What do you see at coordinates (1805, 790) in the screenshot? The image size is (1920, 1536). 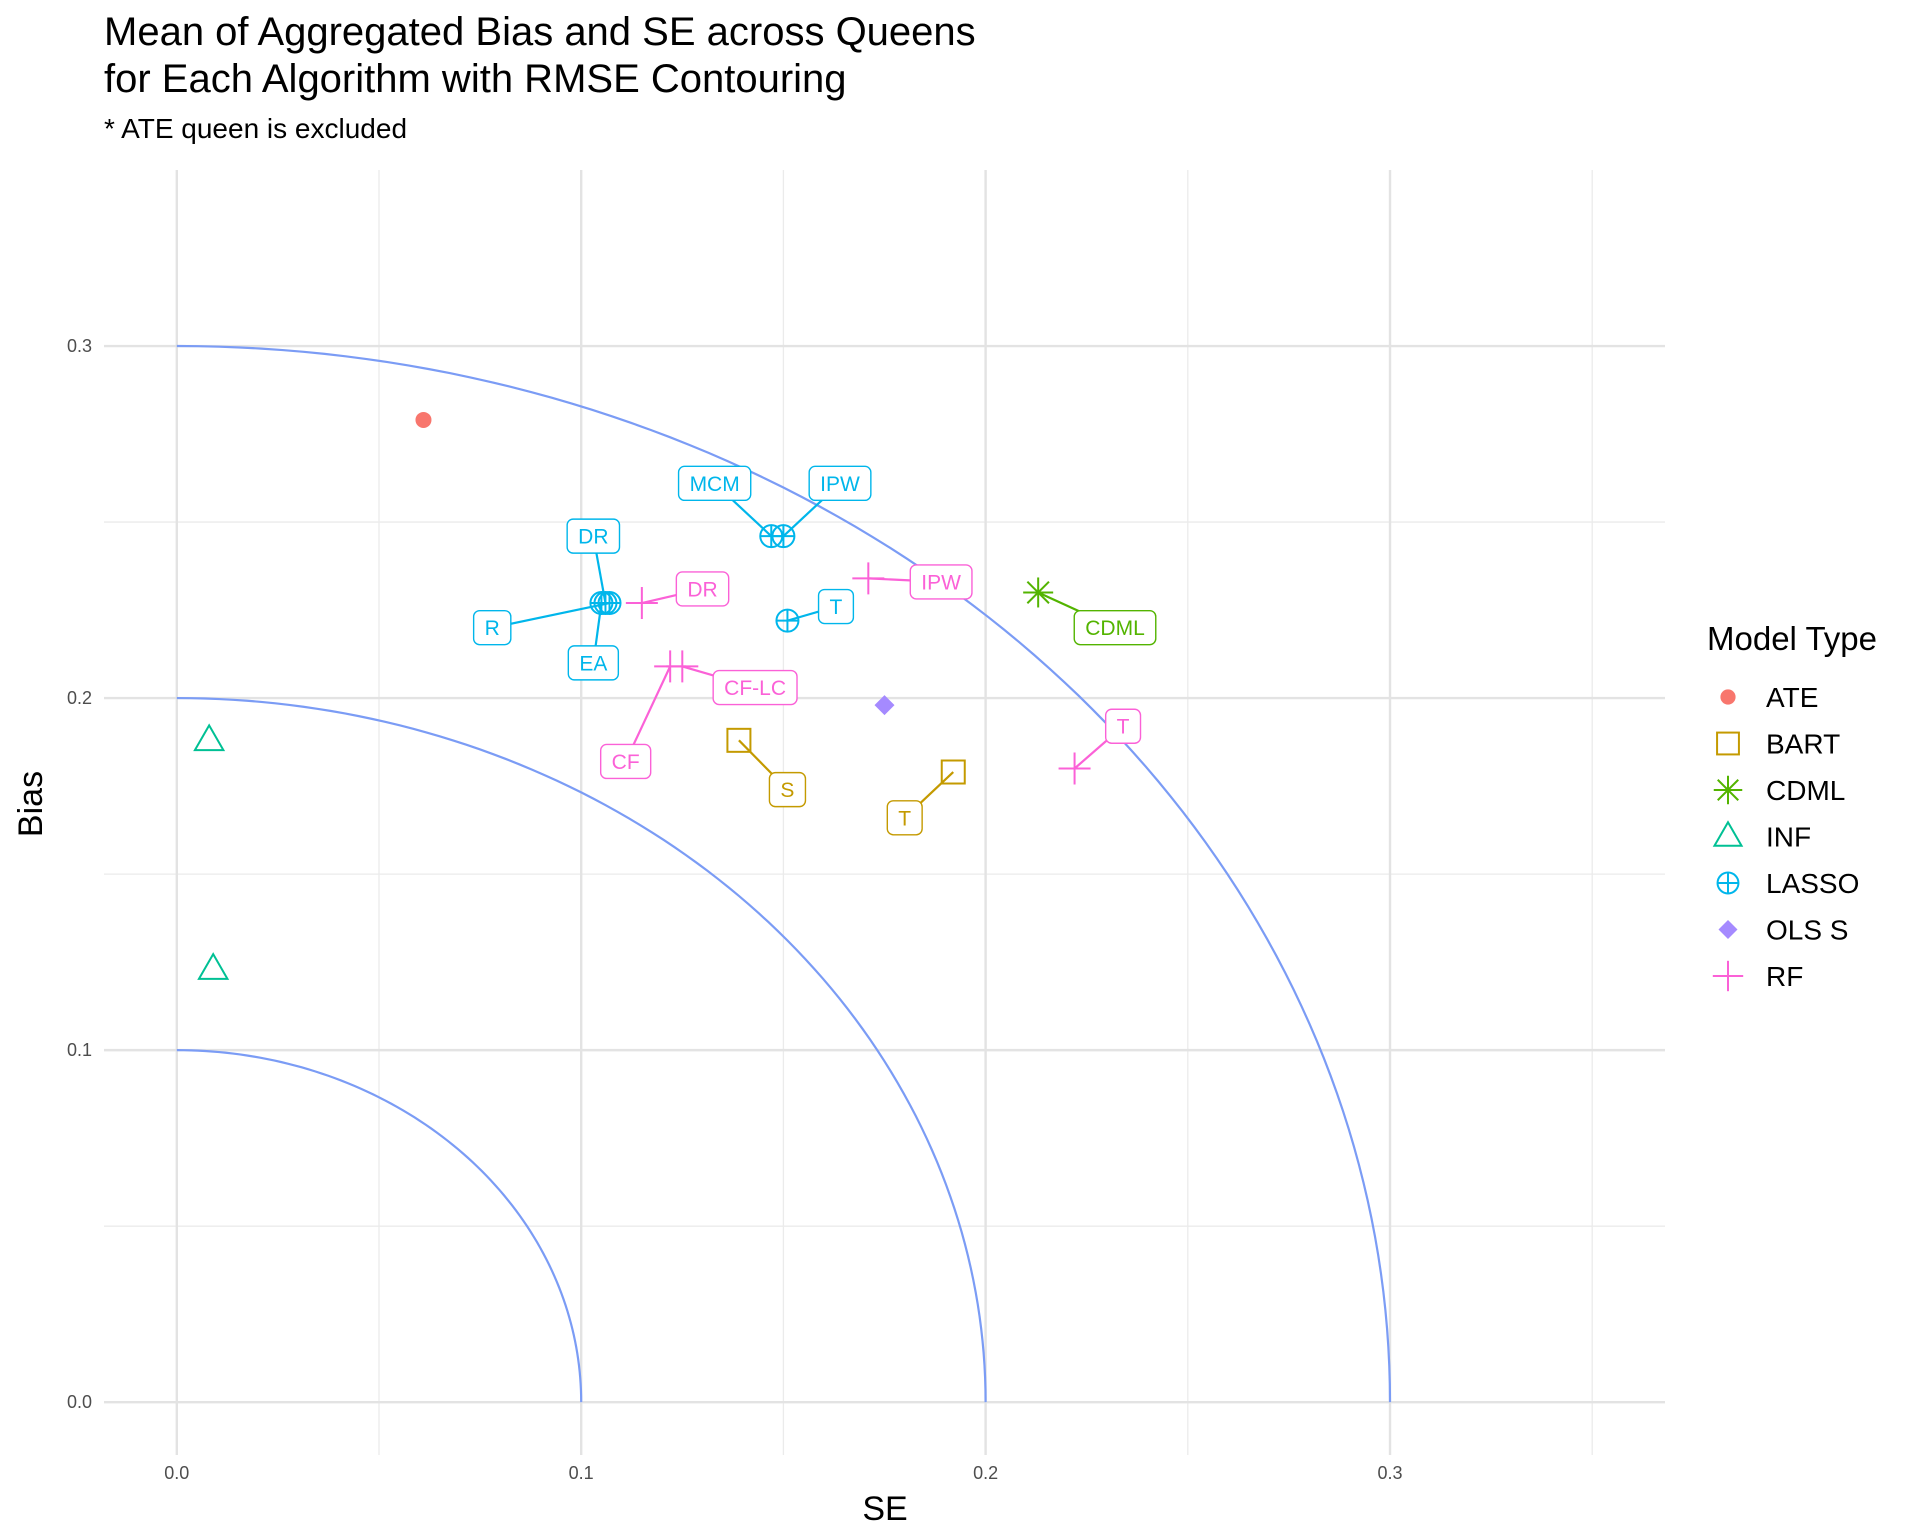 I see `legend-label-2: CDML` at bounding box center [1805, 790].